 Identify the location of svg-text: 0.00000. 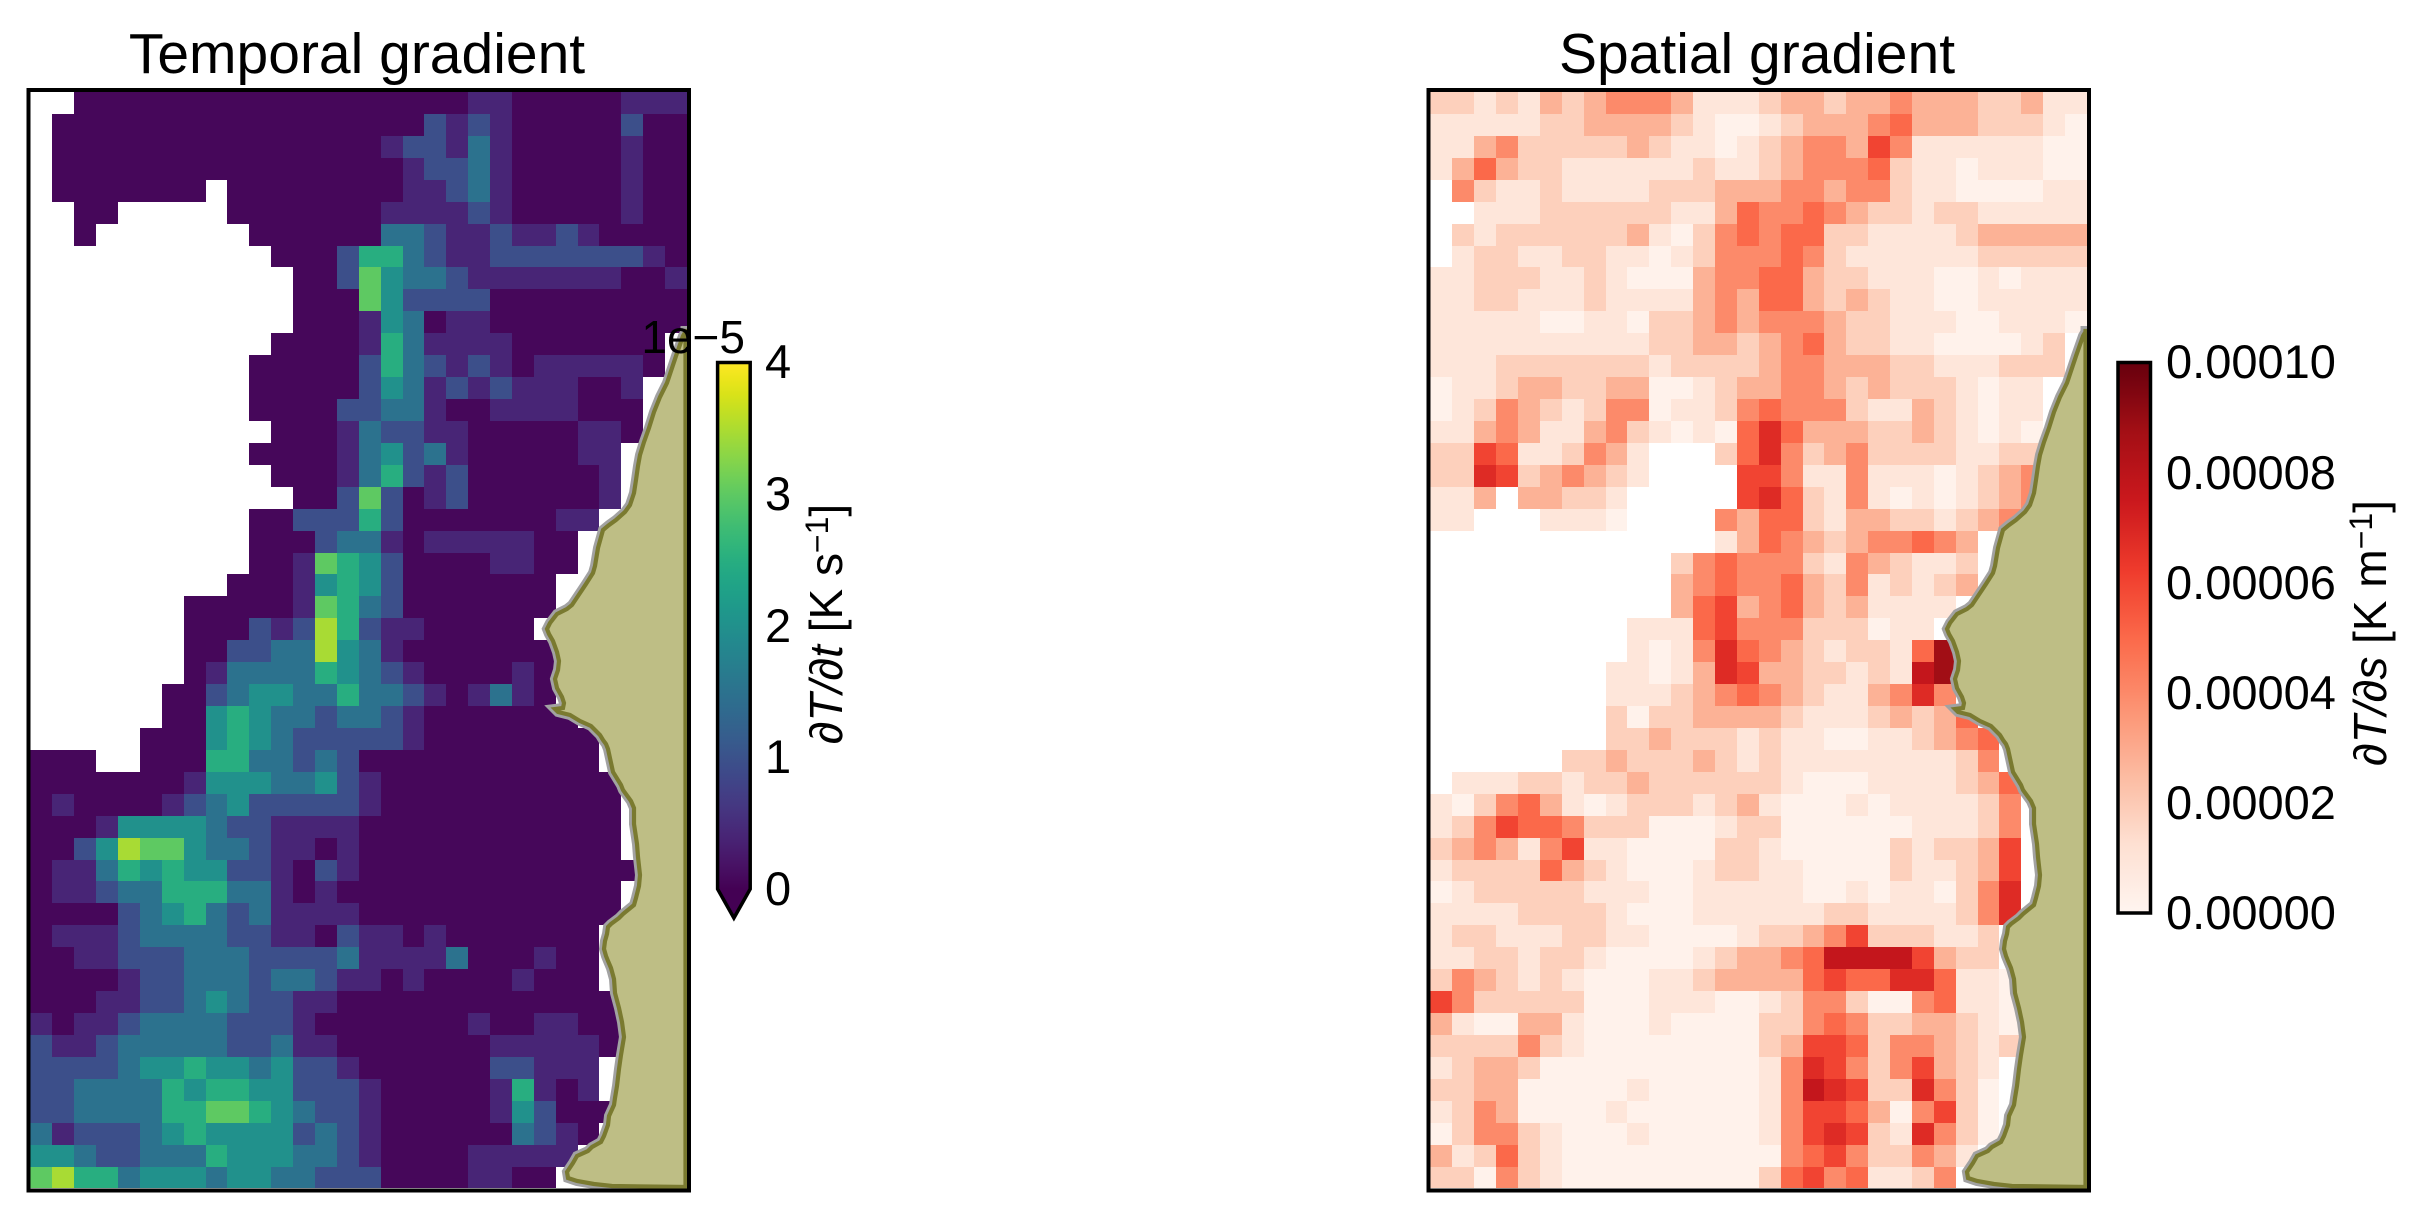
(2251, 912).